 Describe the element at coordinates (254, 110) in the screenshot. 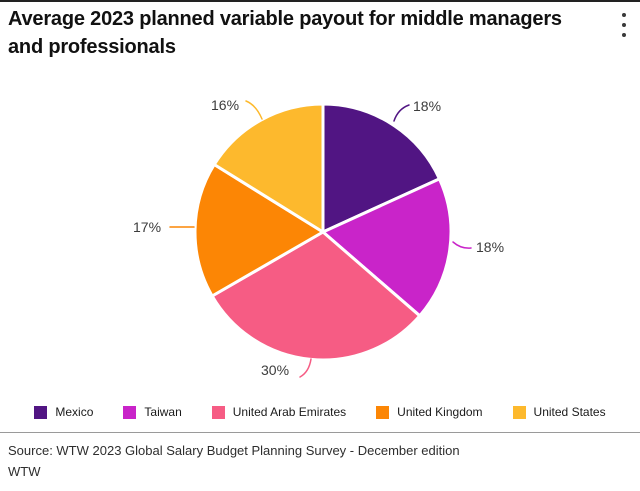

I see `leader-line-united-states` at that location.